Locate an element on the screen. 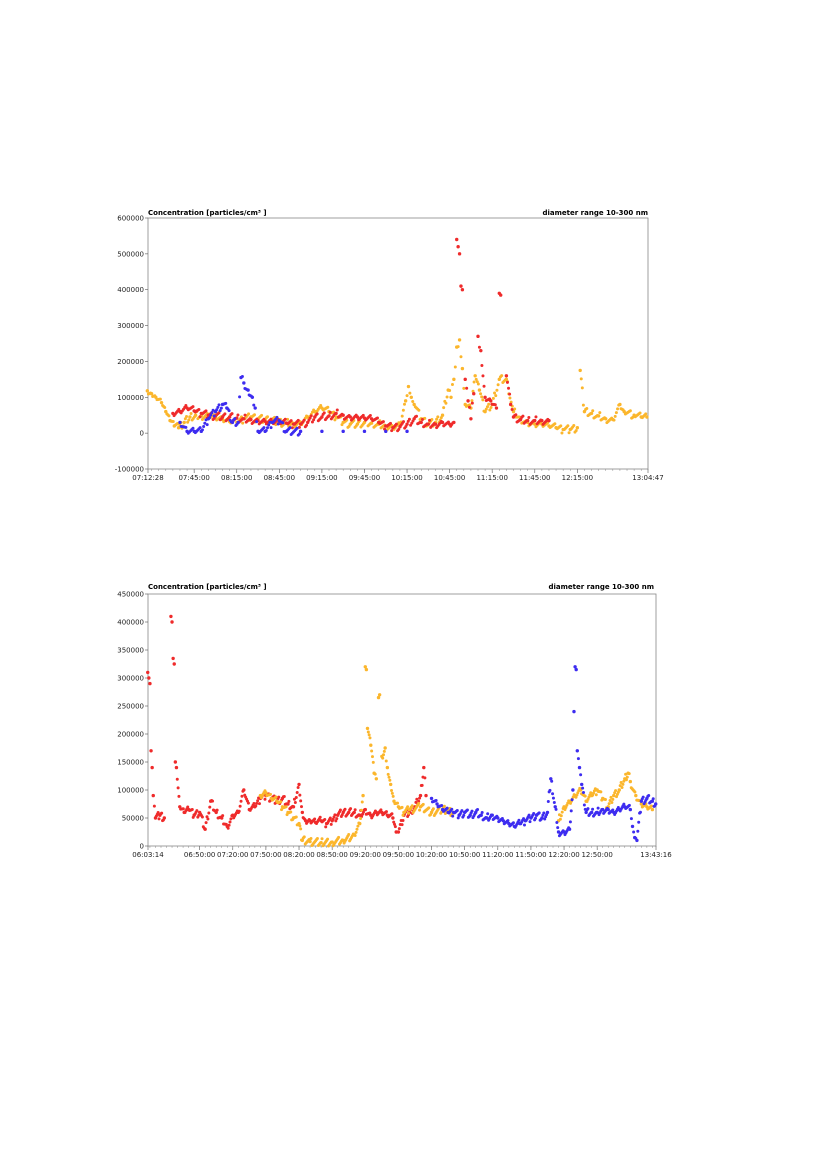 The width and height of the screenshot is (827, 1169). x-tick-label: 10:20:00 is located at coordinates (431, 855).